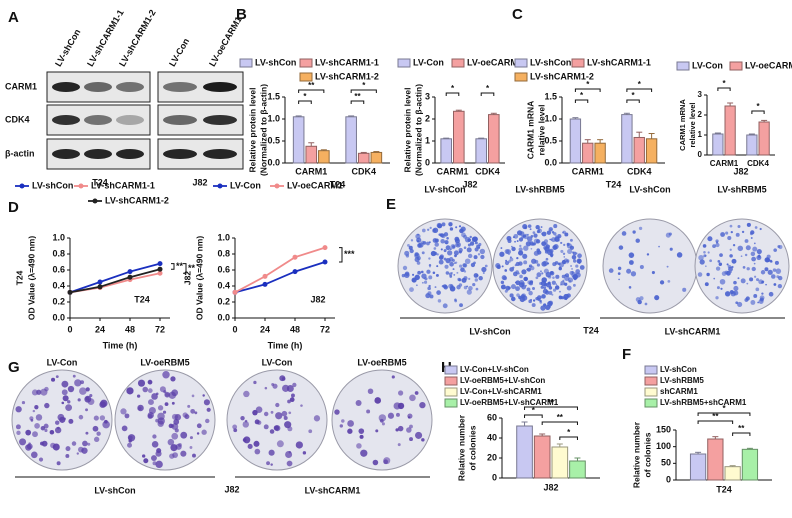  Describe the element at coordinates (391, 204) in the screenshot. I see `panel-label: E` at that location.